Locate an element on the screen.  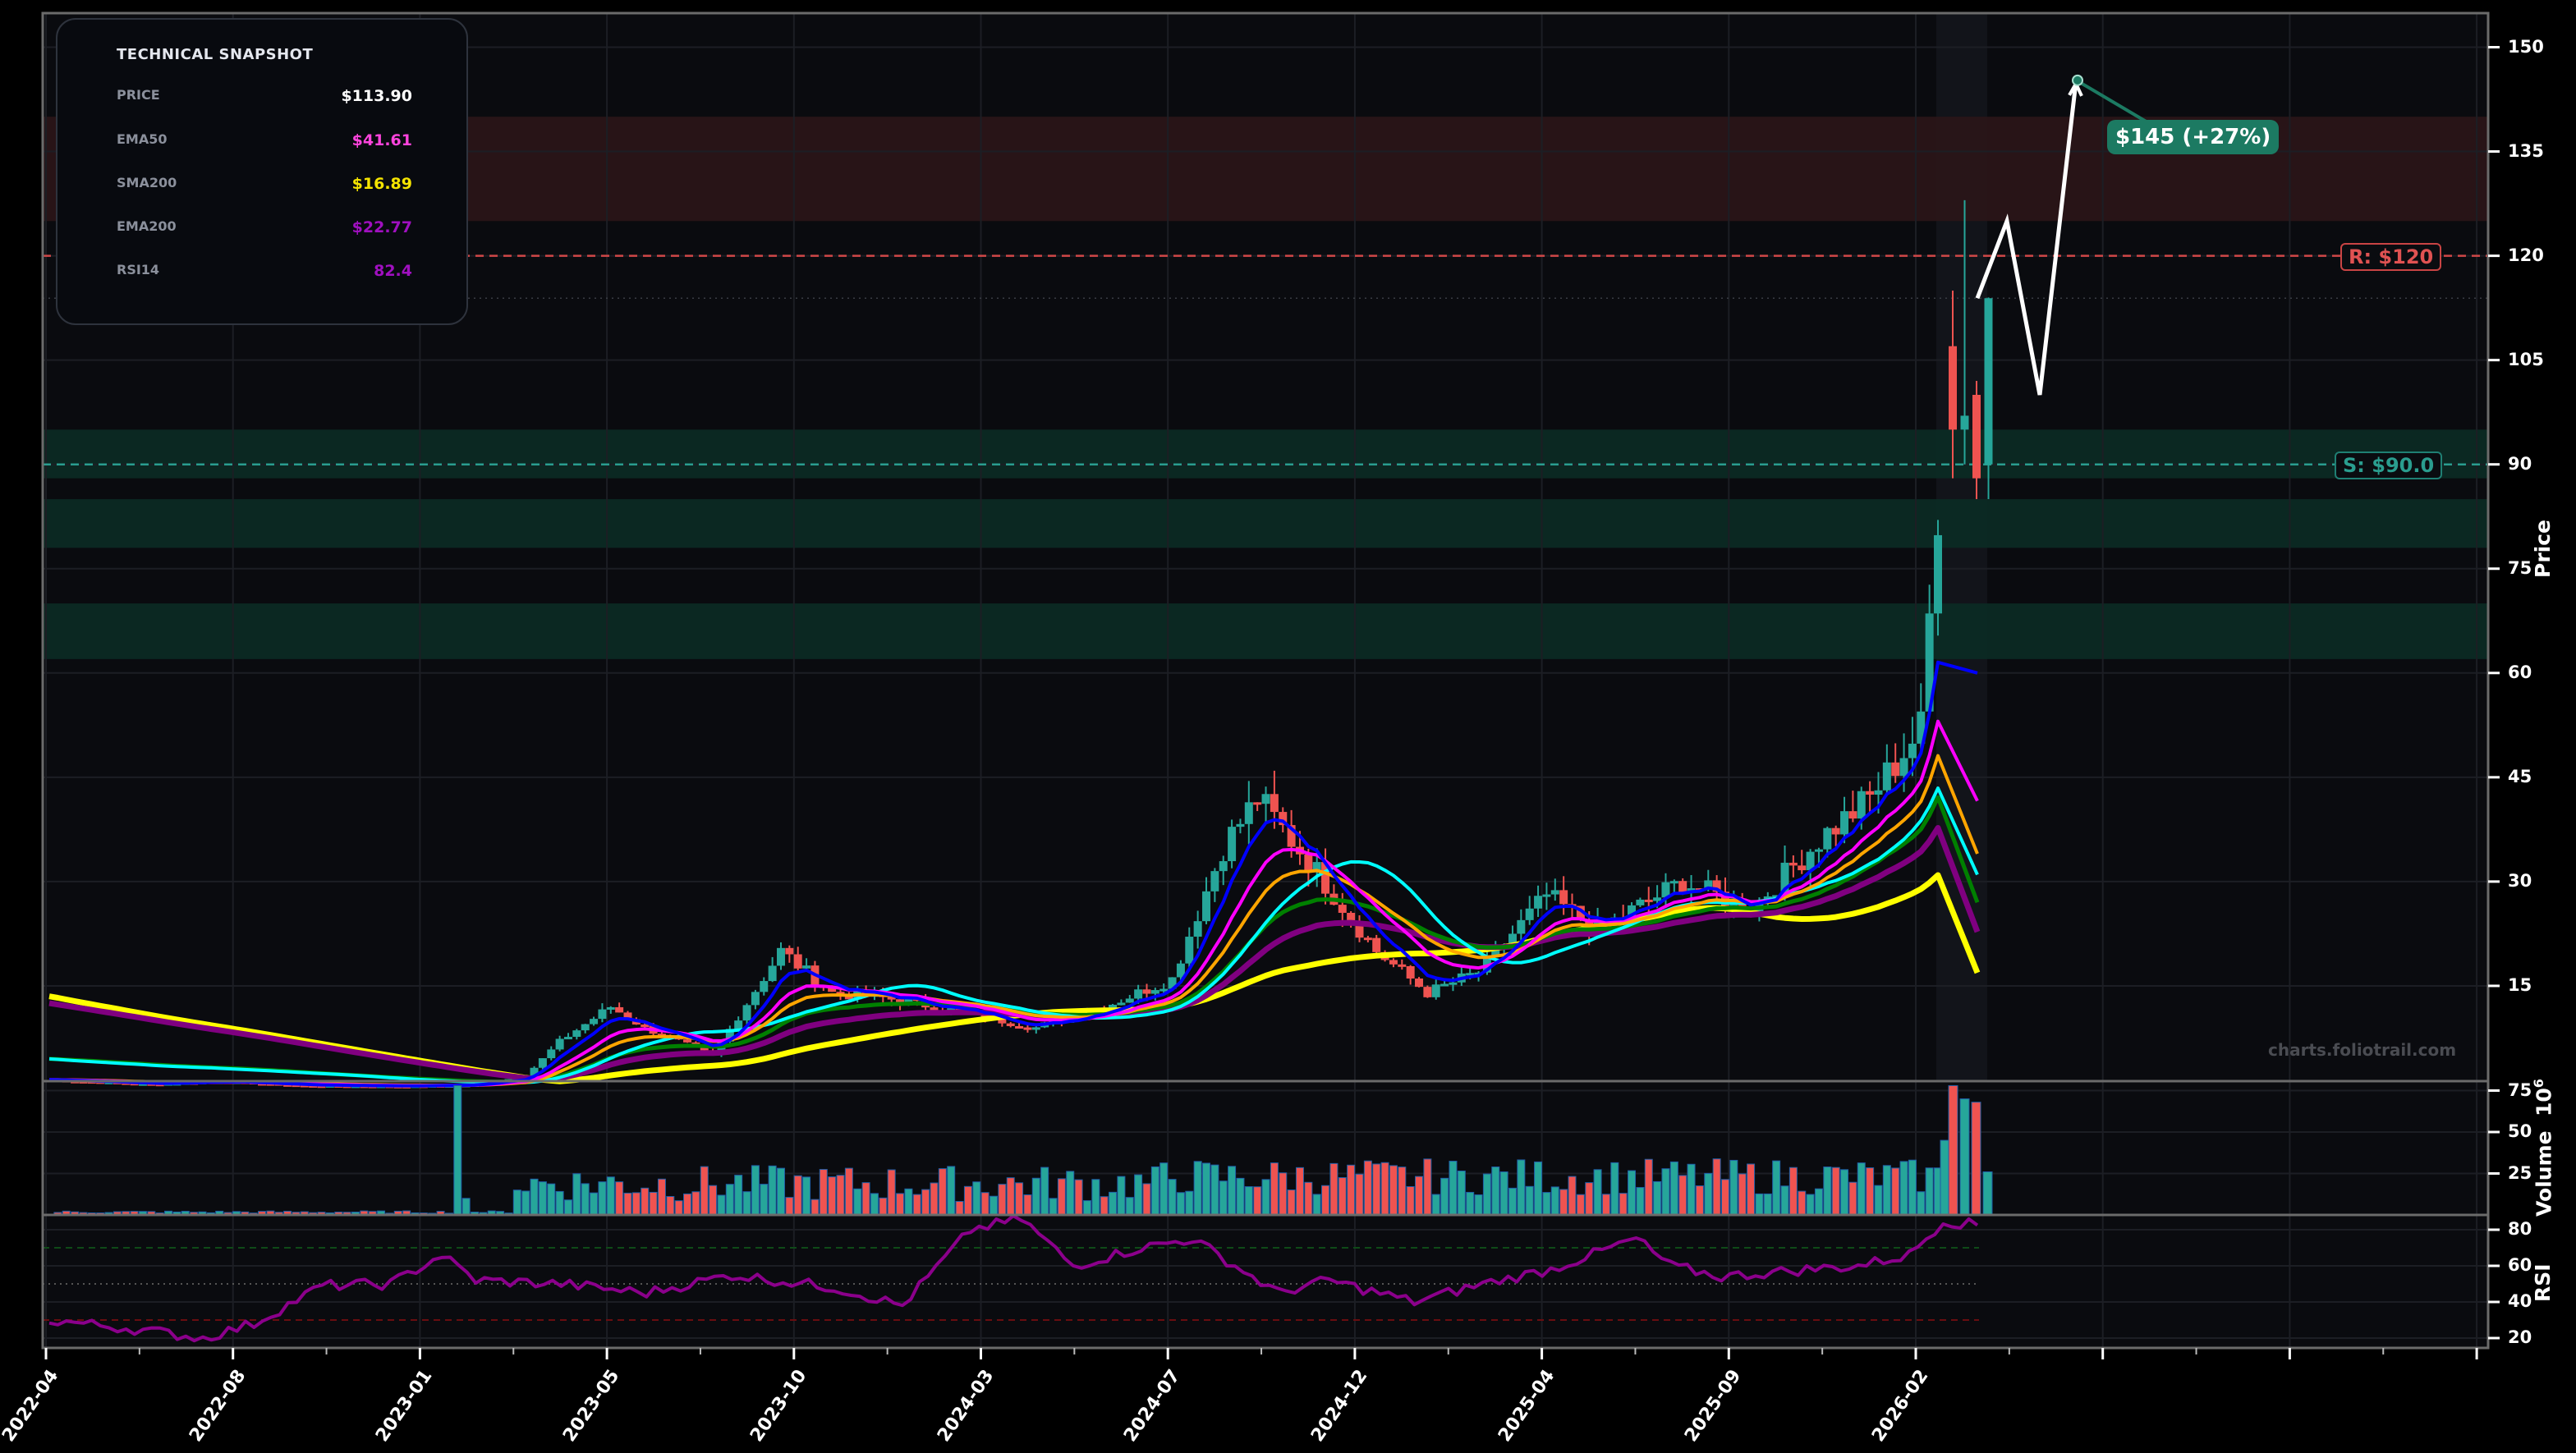
volume-tick-label: 75 is located at coordinates (2520, 1089).